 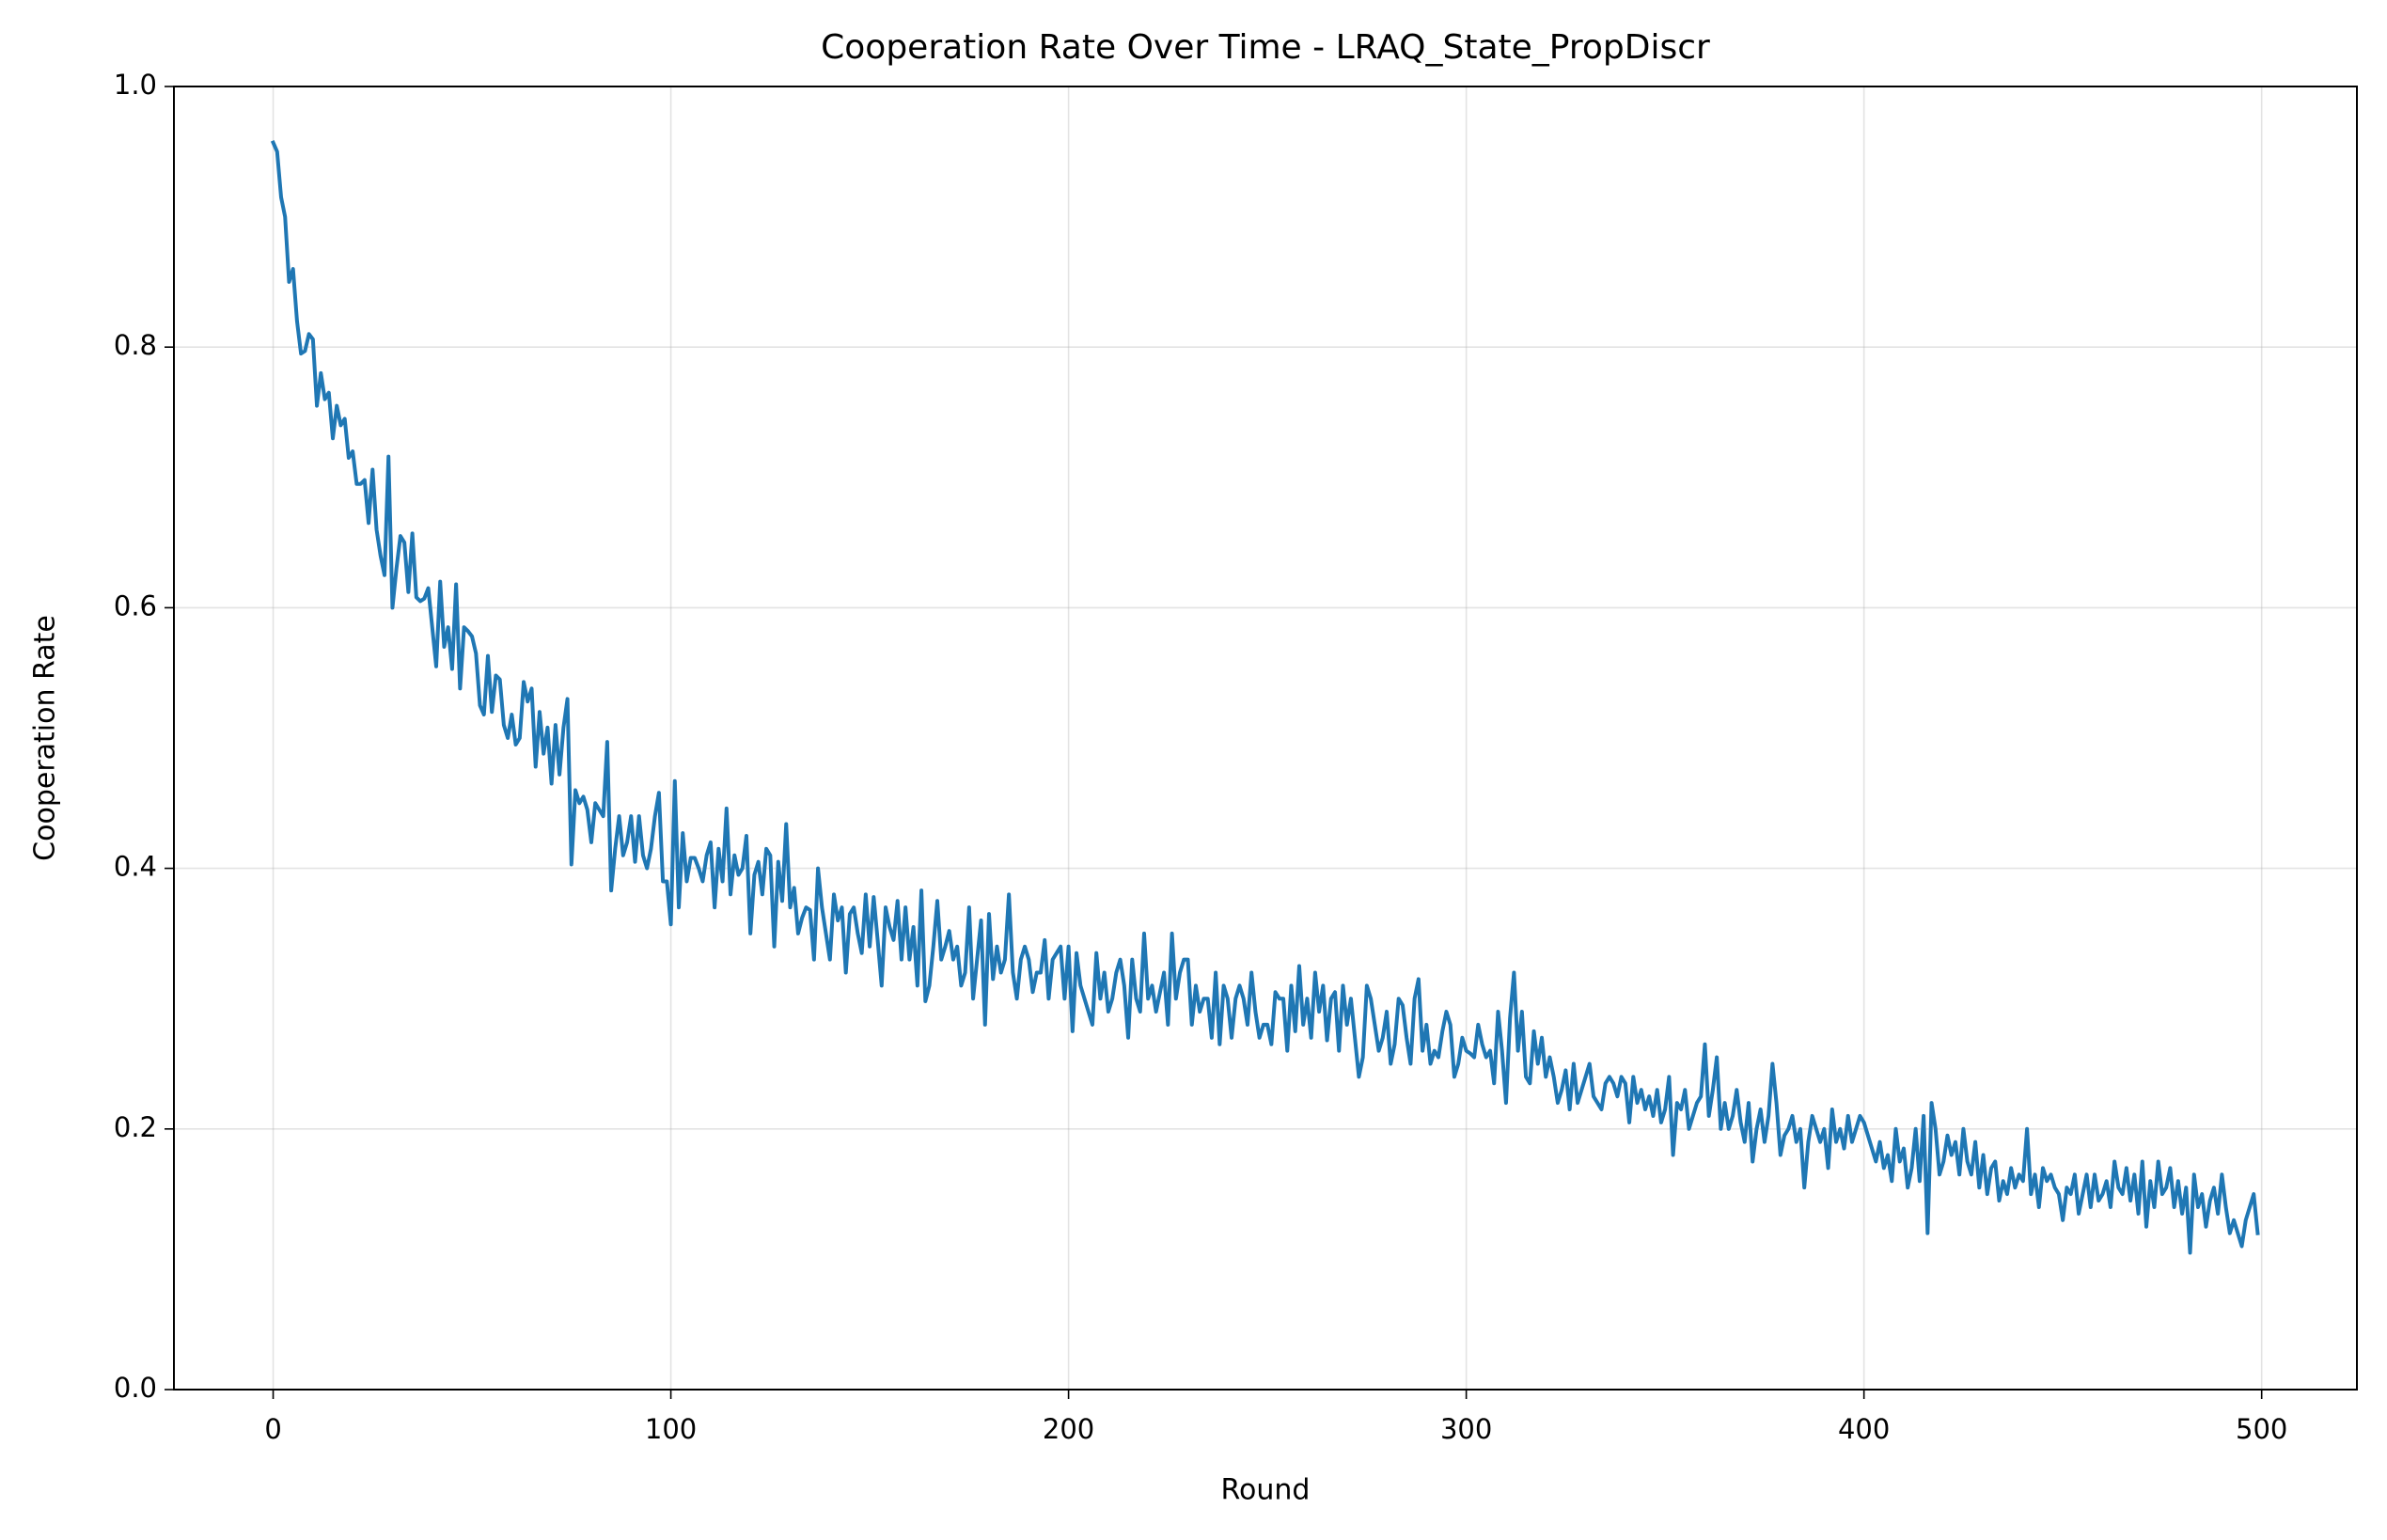 I want to click on x-tick-label: 400, so click(x=1864, y=1429).